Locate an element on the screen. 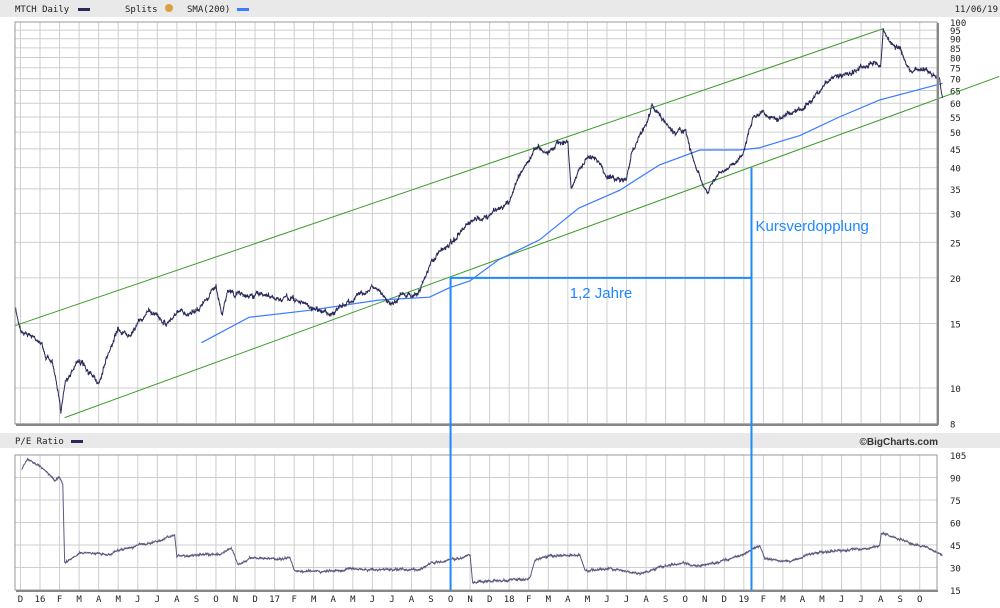  price-legend-swatch is located at coordinates (84, 9).